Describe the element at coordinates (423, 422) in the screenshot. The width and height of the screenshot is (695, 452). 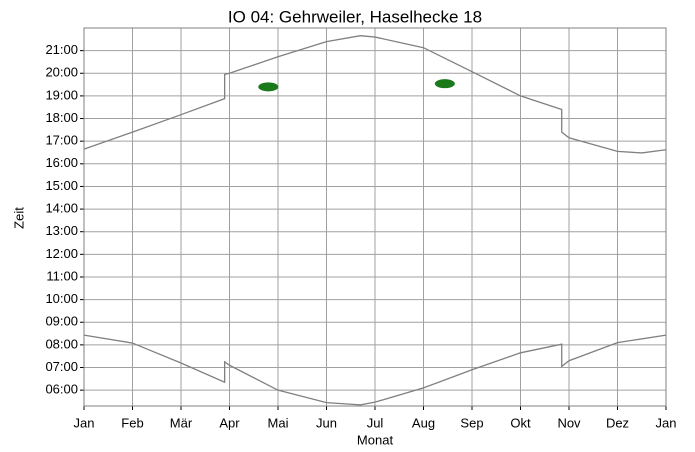
I see `x-tick-label: Aug` at that location.